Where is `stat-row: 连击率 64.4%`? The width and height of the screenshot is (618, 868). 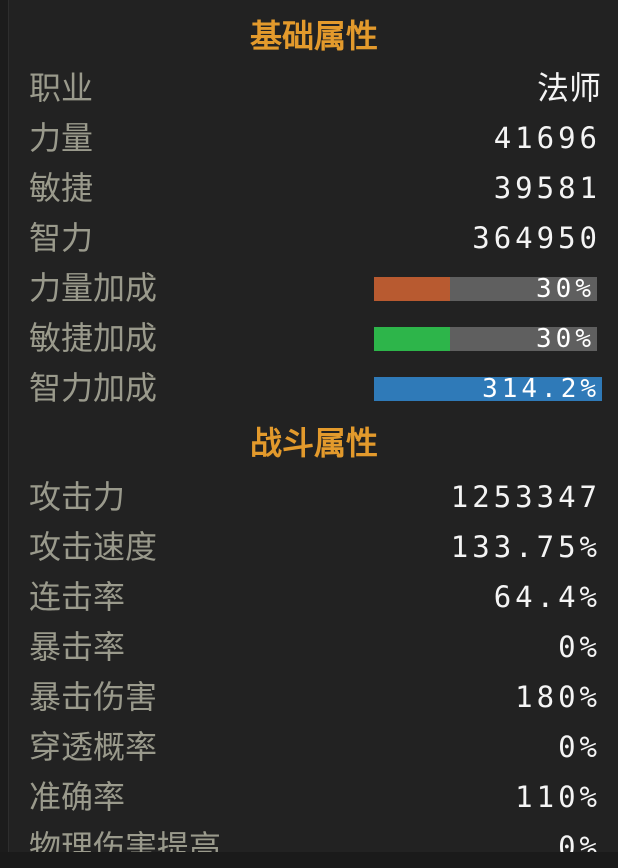
stat-row: 连击率 64.4% is located at coordinates (313, 597).